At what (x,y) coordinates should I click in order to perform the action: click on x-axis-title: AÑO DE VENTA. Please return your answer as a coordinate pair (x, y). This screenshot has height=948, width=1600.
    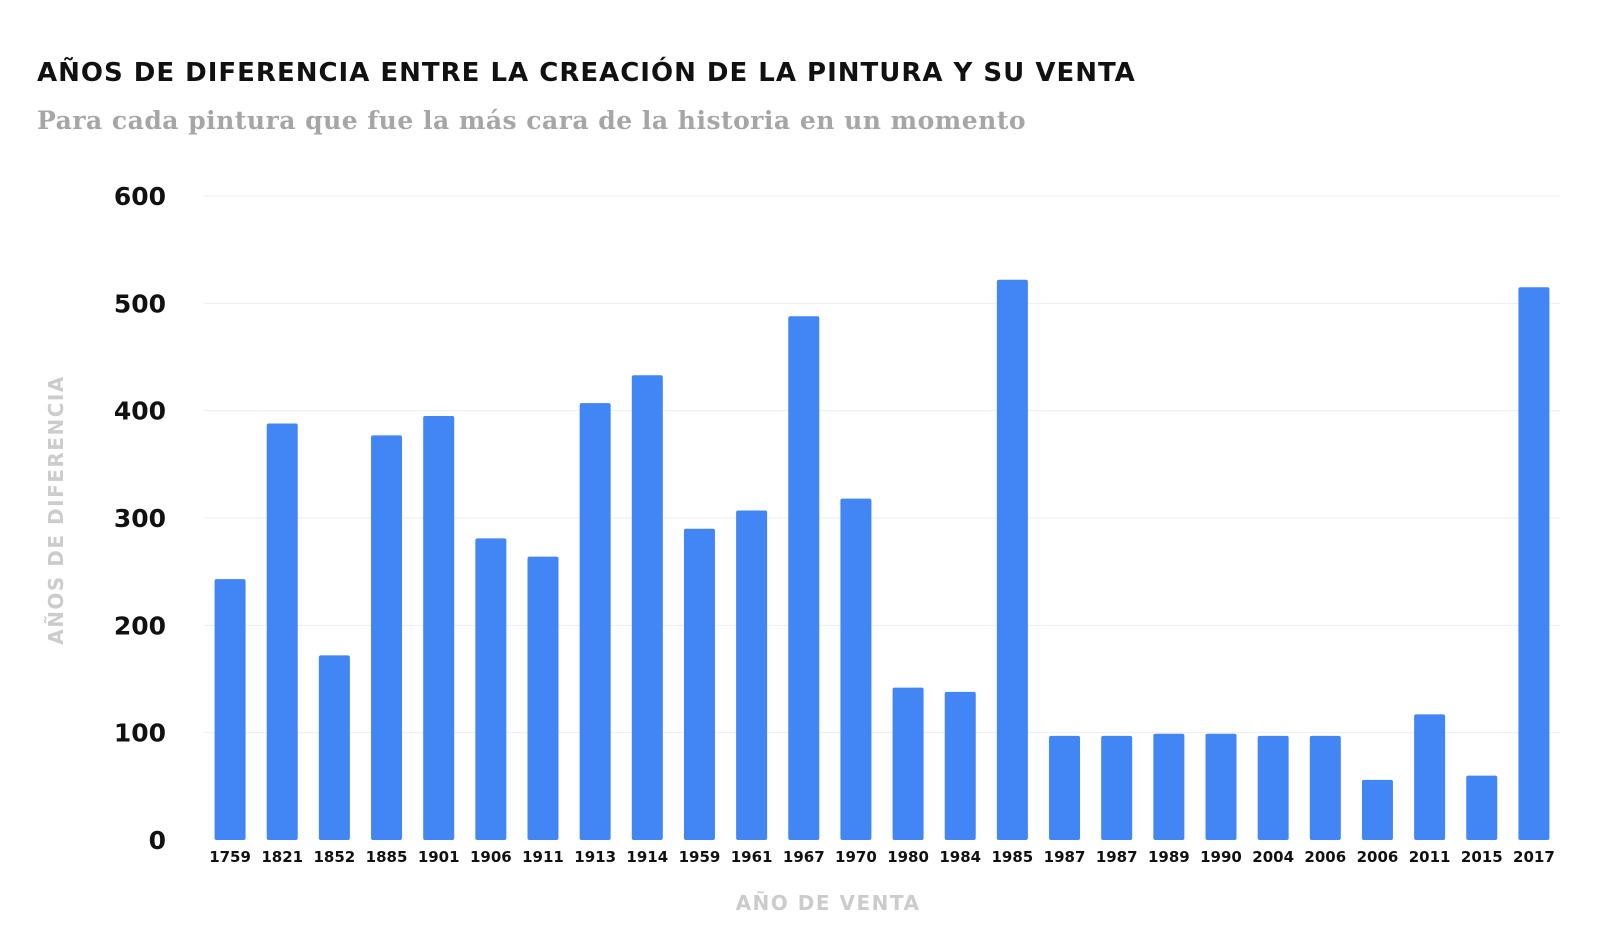
    Looking at the image, I should click on (828, 903).